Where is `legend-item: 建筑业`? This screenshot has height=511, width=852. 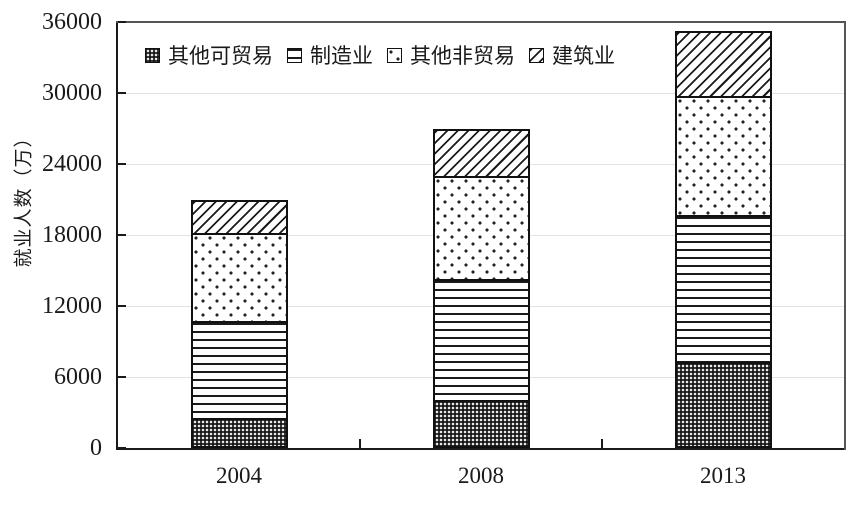 legend-item: 建筑业 is located at coordinates (572, 55).